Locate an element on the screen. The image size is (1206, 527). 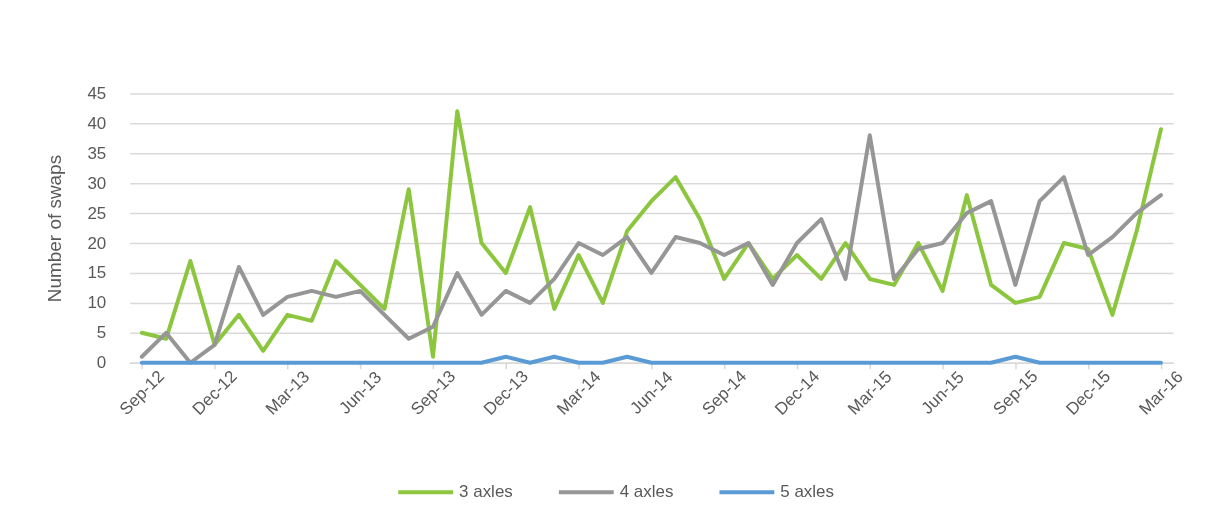
y-tick-label: 15 is located at coordinates (97, 273).